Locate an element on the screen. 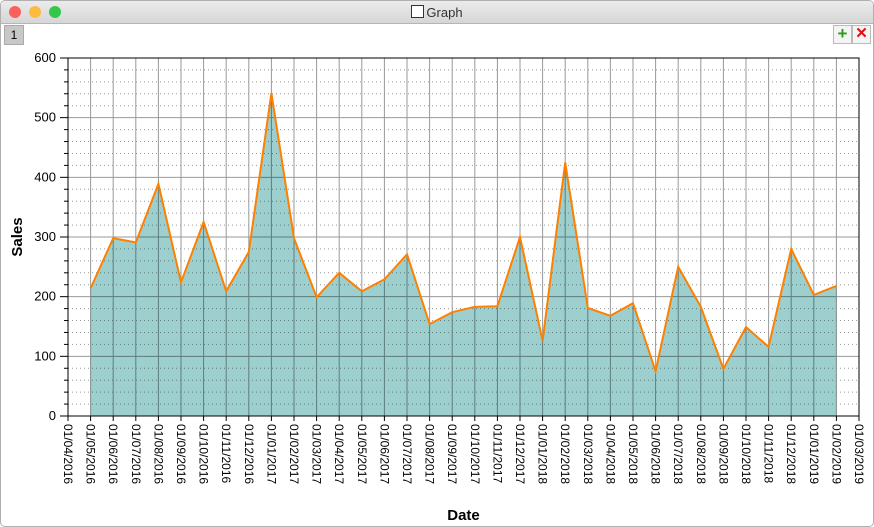 The height and width of the screenshot is (527, 874). x-tick-label: 01/01/2018 is located at coordinates (543, 454).